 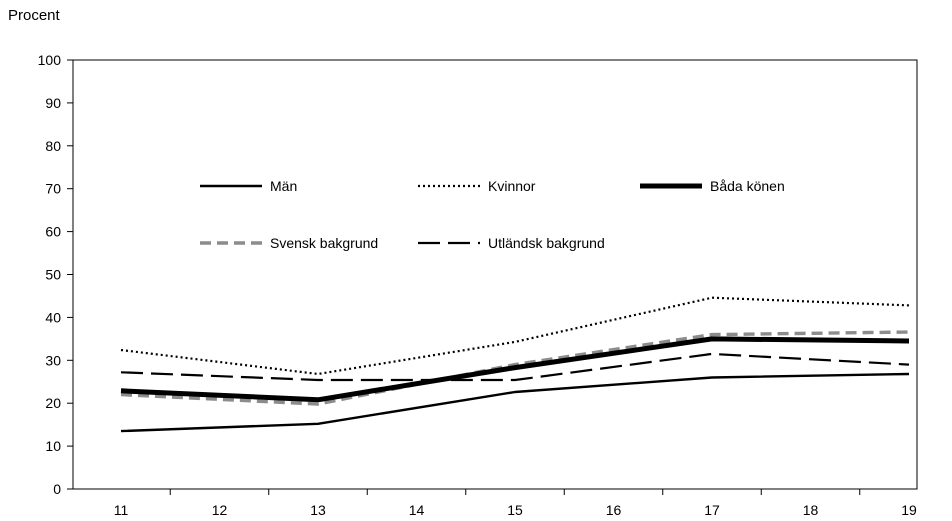 I want to click on y-tick-label: 0, so click(x=57, y=489).